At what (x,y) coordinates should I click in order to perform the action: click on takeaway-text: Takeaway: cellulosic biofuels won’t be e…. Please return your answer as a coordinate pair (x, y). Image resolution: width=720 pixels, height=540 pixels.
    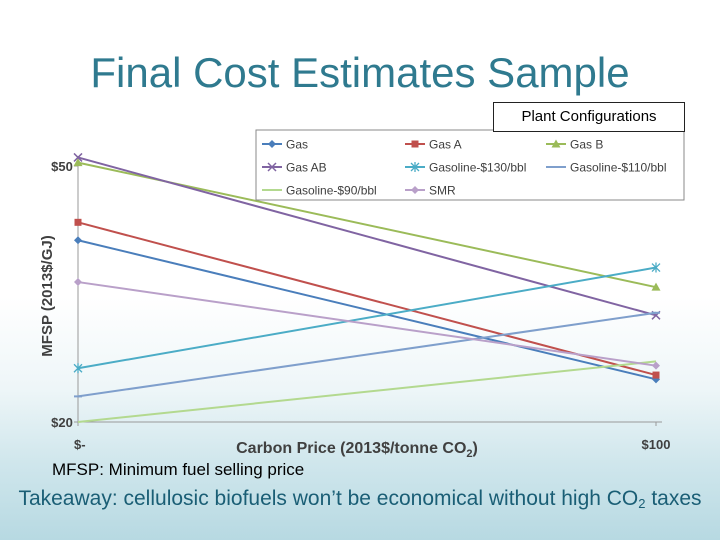
    Looking at the image, I should click on (360, 501).